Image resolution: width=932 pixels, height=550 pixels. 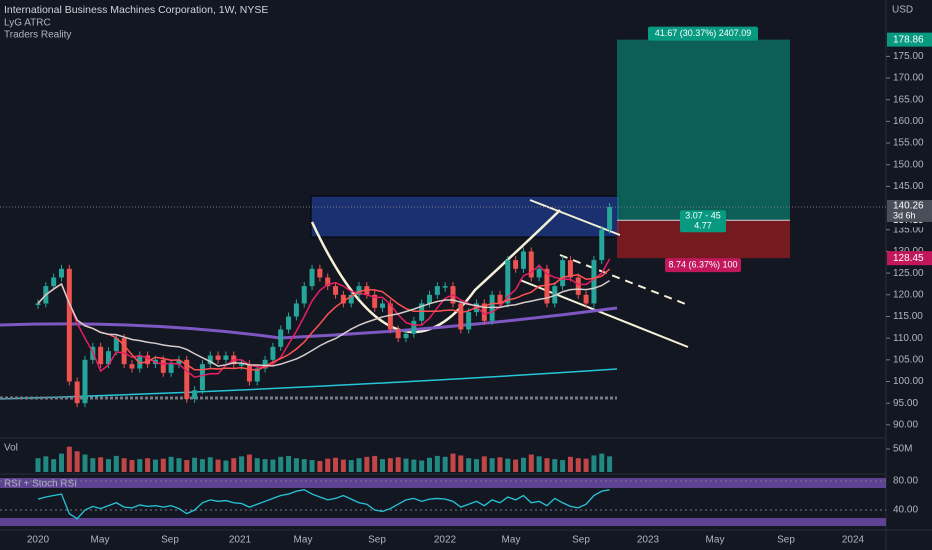 What do you see at coordinates (581, 540) in the screenshot?
I see `x-tick-label: Sep` at bounding box center [581, 540].